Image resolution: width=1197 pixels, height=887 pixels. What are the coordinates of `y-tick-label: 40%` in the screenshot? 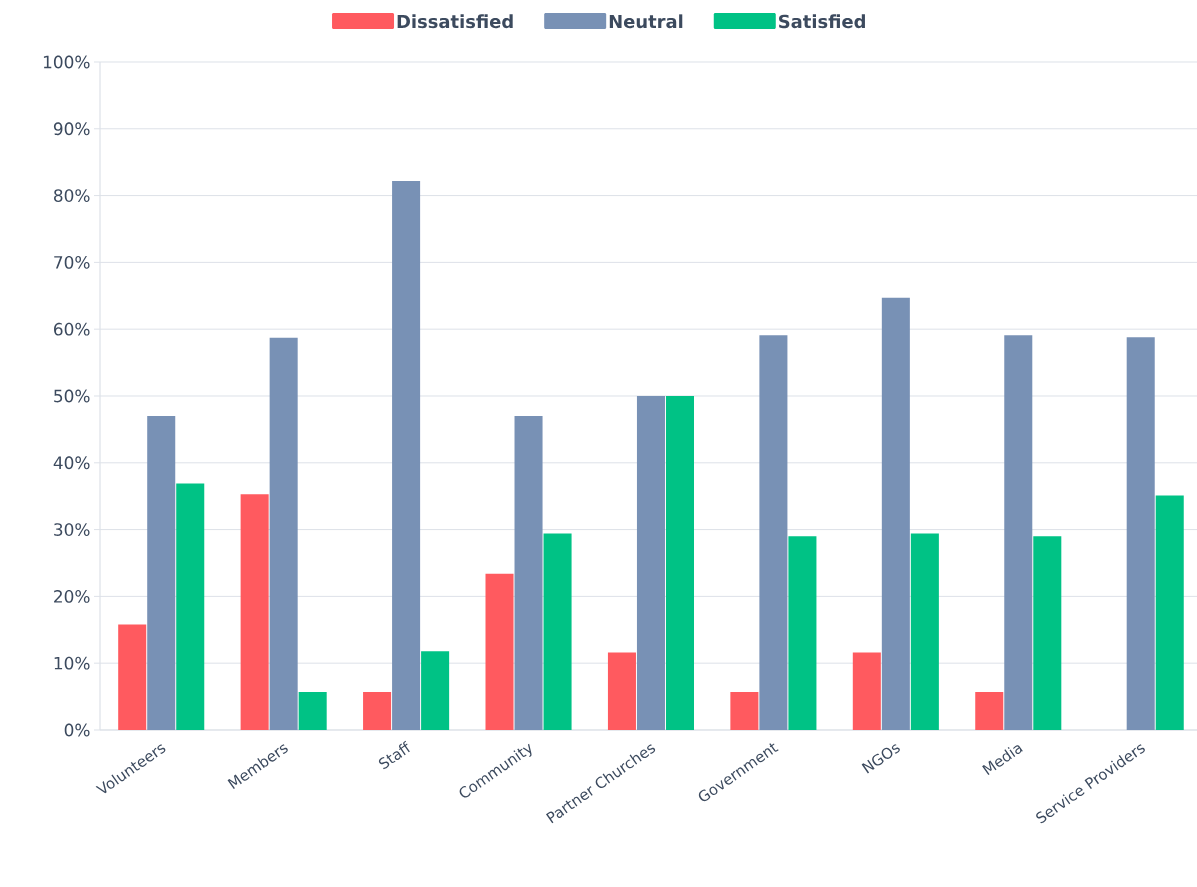 It's located at (71, 463).